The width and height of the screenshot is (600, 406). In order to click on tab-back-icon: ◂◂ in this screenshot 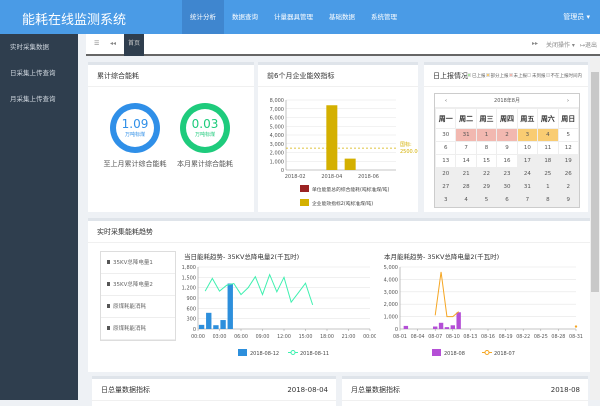, I will do `click(113, 43)`.